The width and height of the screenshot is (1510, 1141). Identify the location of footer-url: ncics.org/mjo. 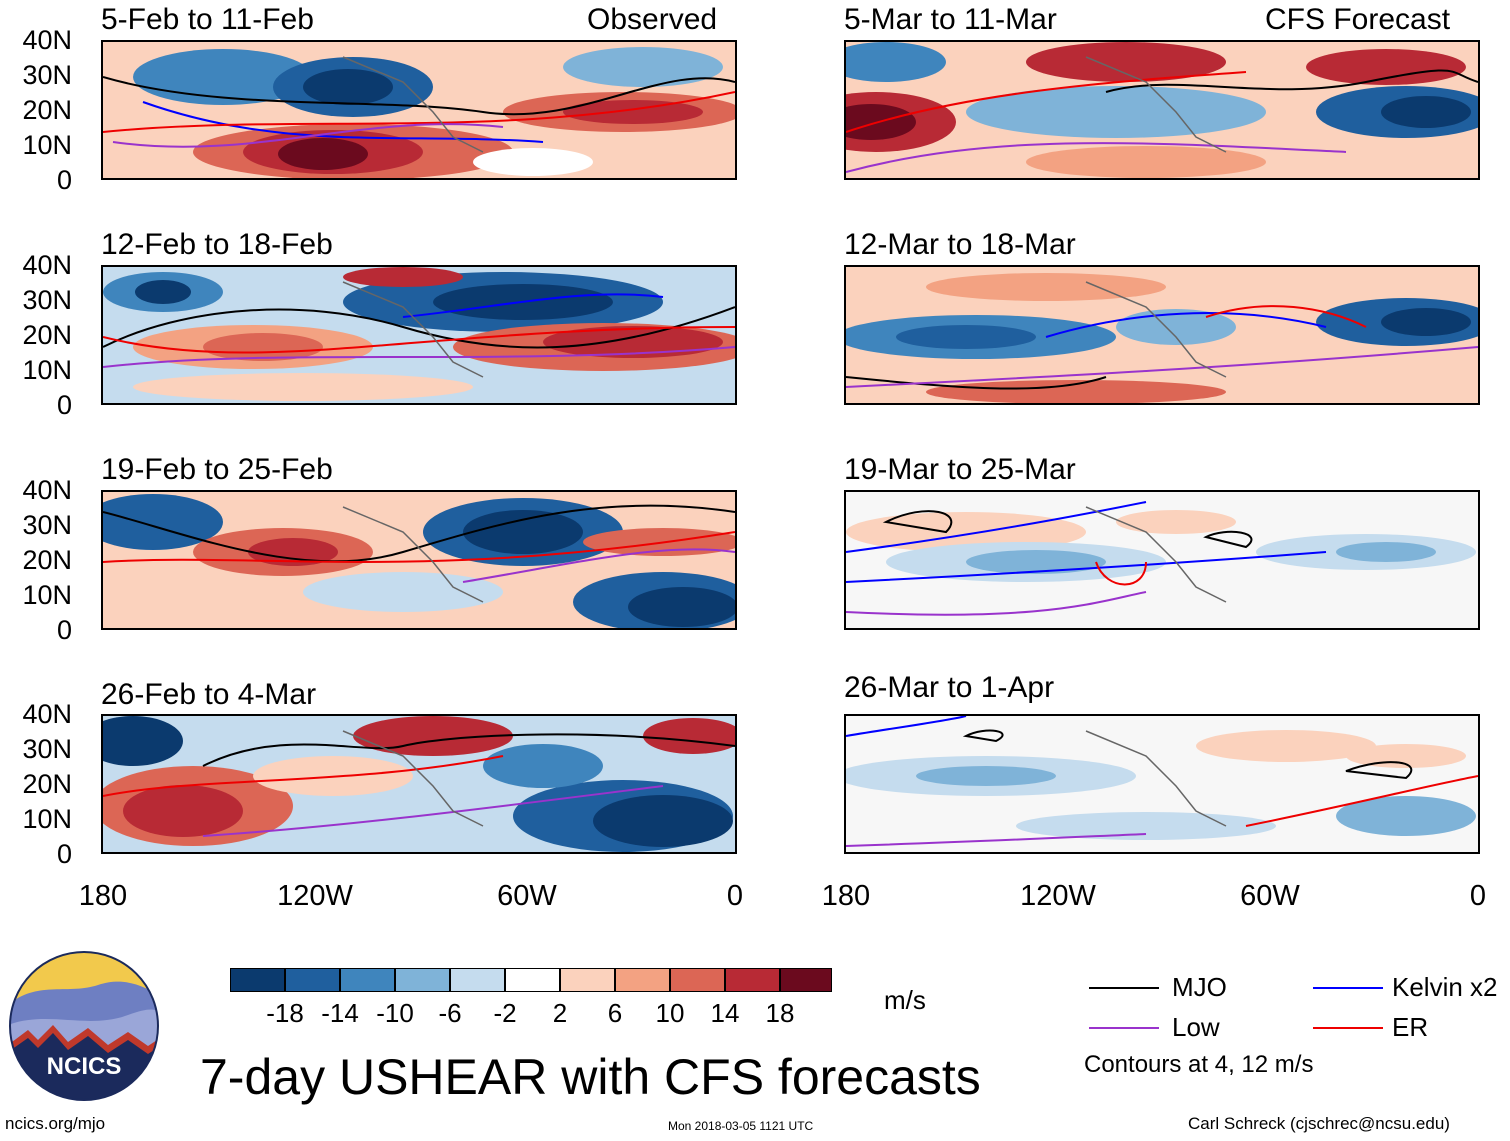
(55, 1123).